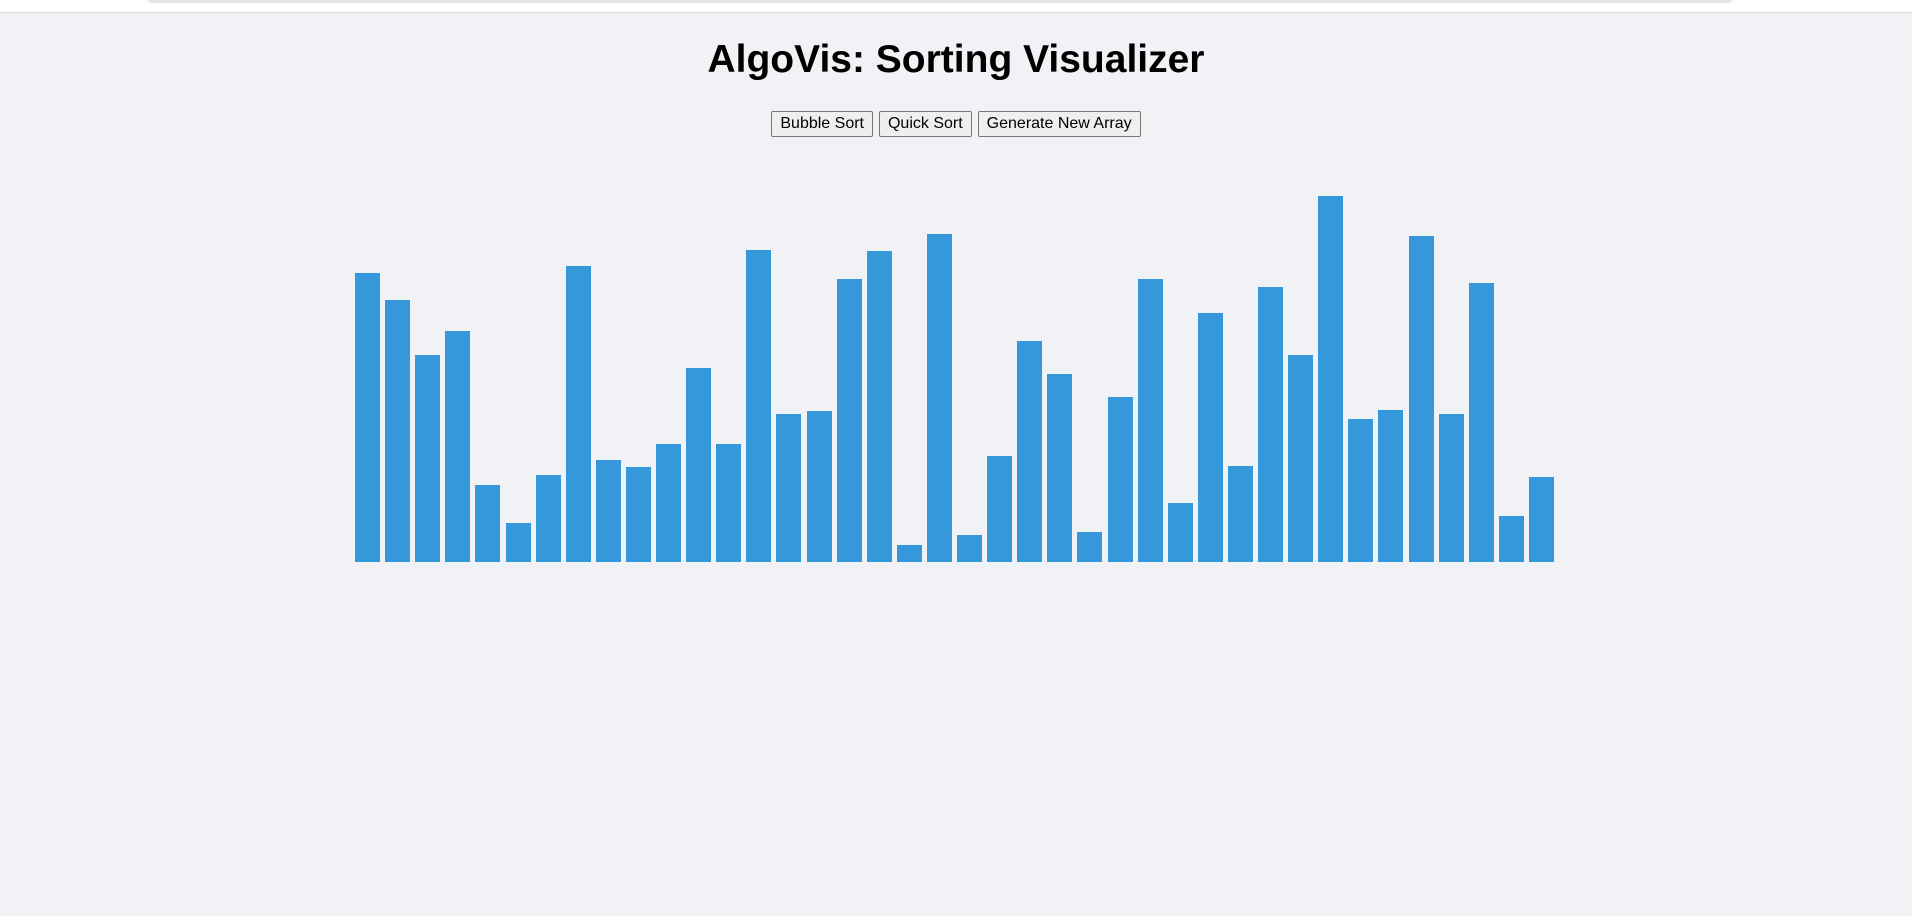 This screenshot has width=1912, height=916. What do you see at coordinates (956, 6) in the screenshot?
I see `browser-top-strip` at bounding box center [956, 6].